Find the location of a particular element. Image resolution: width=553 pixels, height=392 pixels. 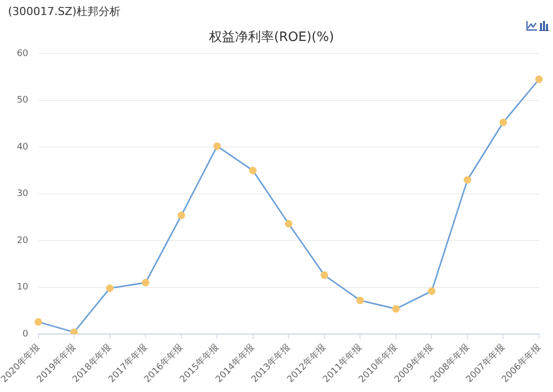

y-tick-label: 0 is located at coordinates (25, 334).